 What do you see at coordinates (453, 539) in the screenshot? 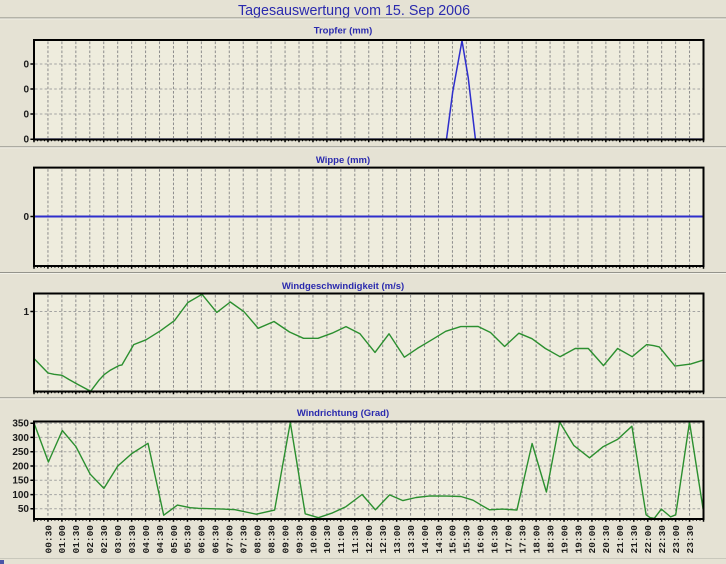
I see `svg-text: 15:00` at bounding box center [453, 539].